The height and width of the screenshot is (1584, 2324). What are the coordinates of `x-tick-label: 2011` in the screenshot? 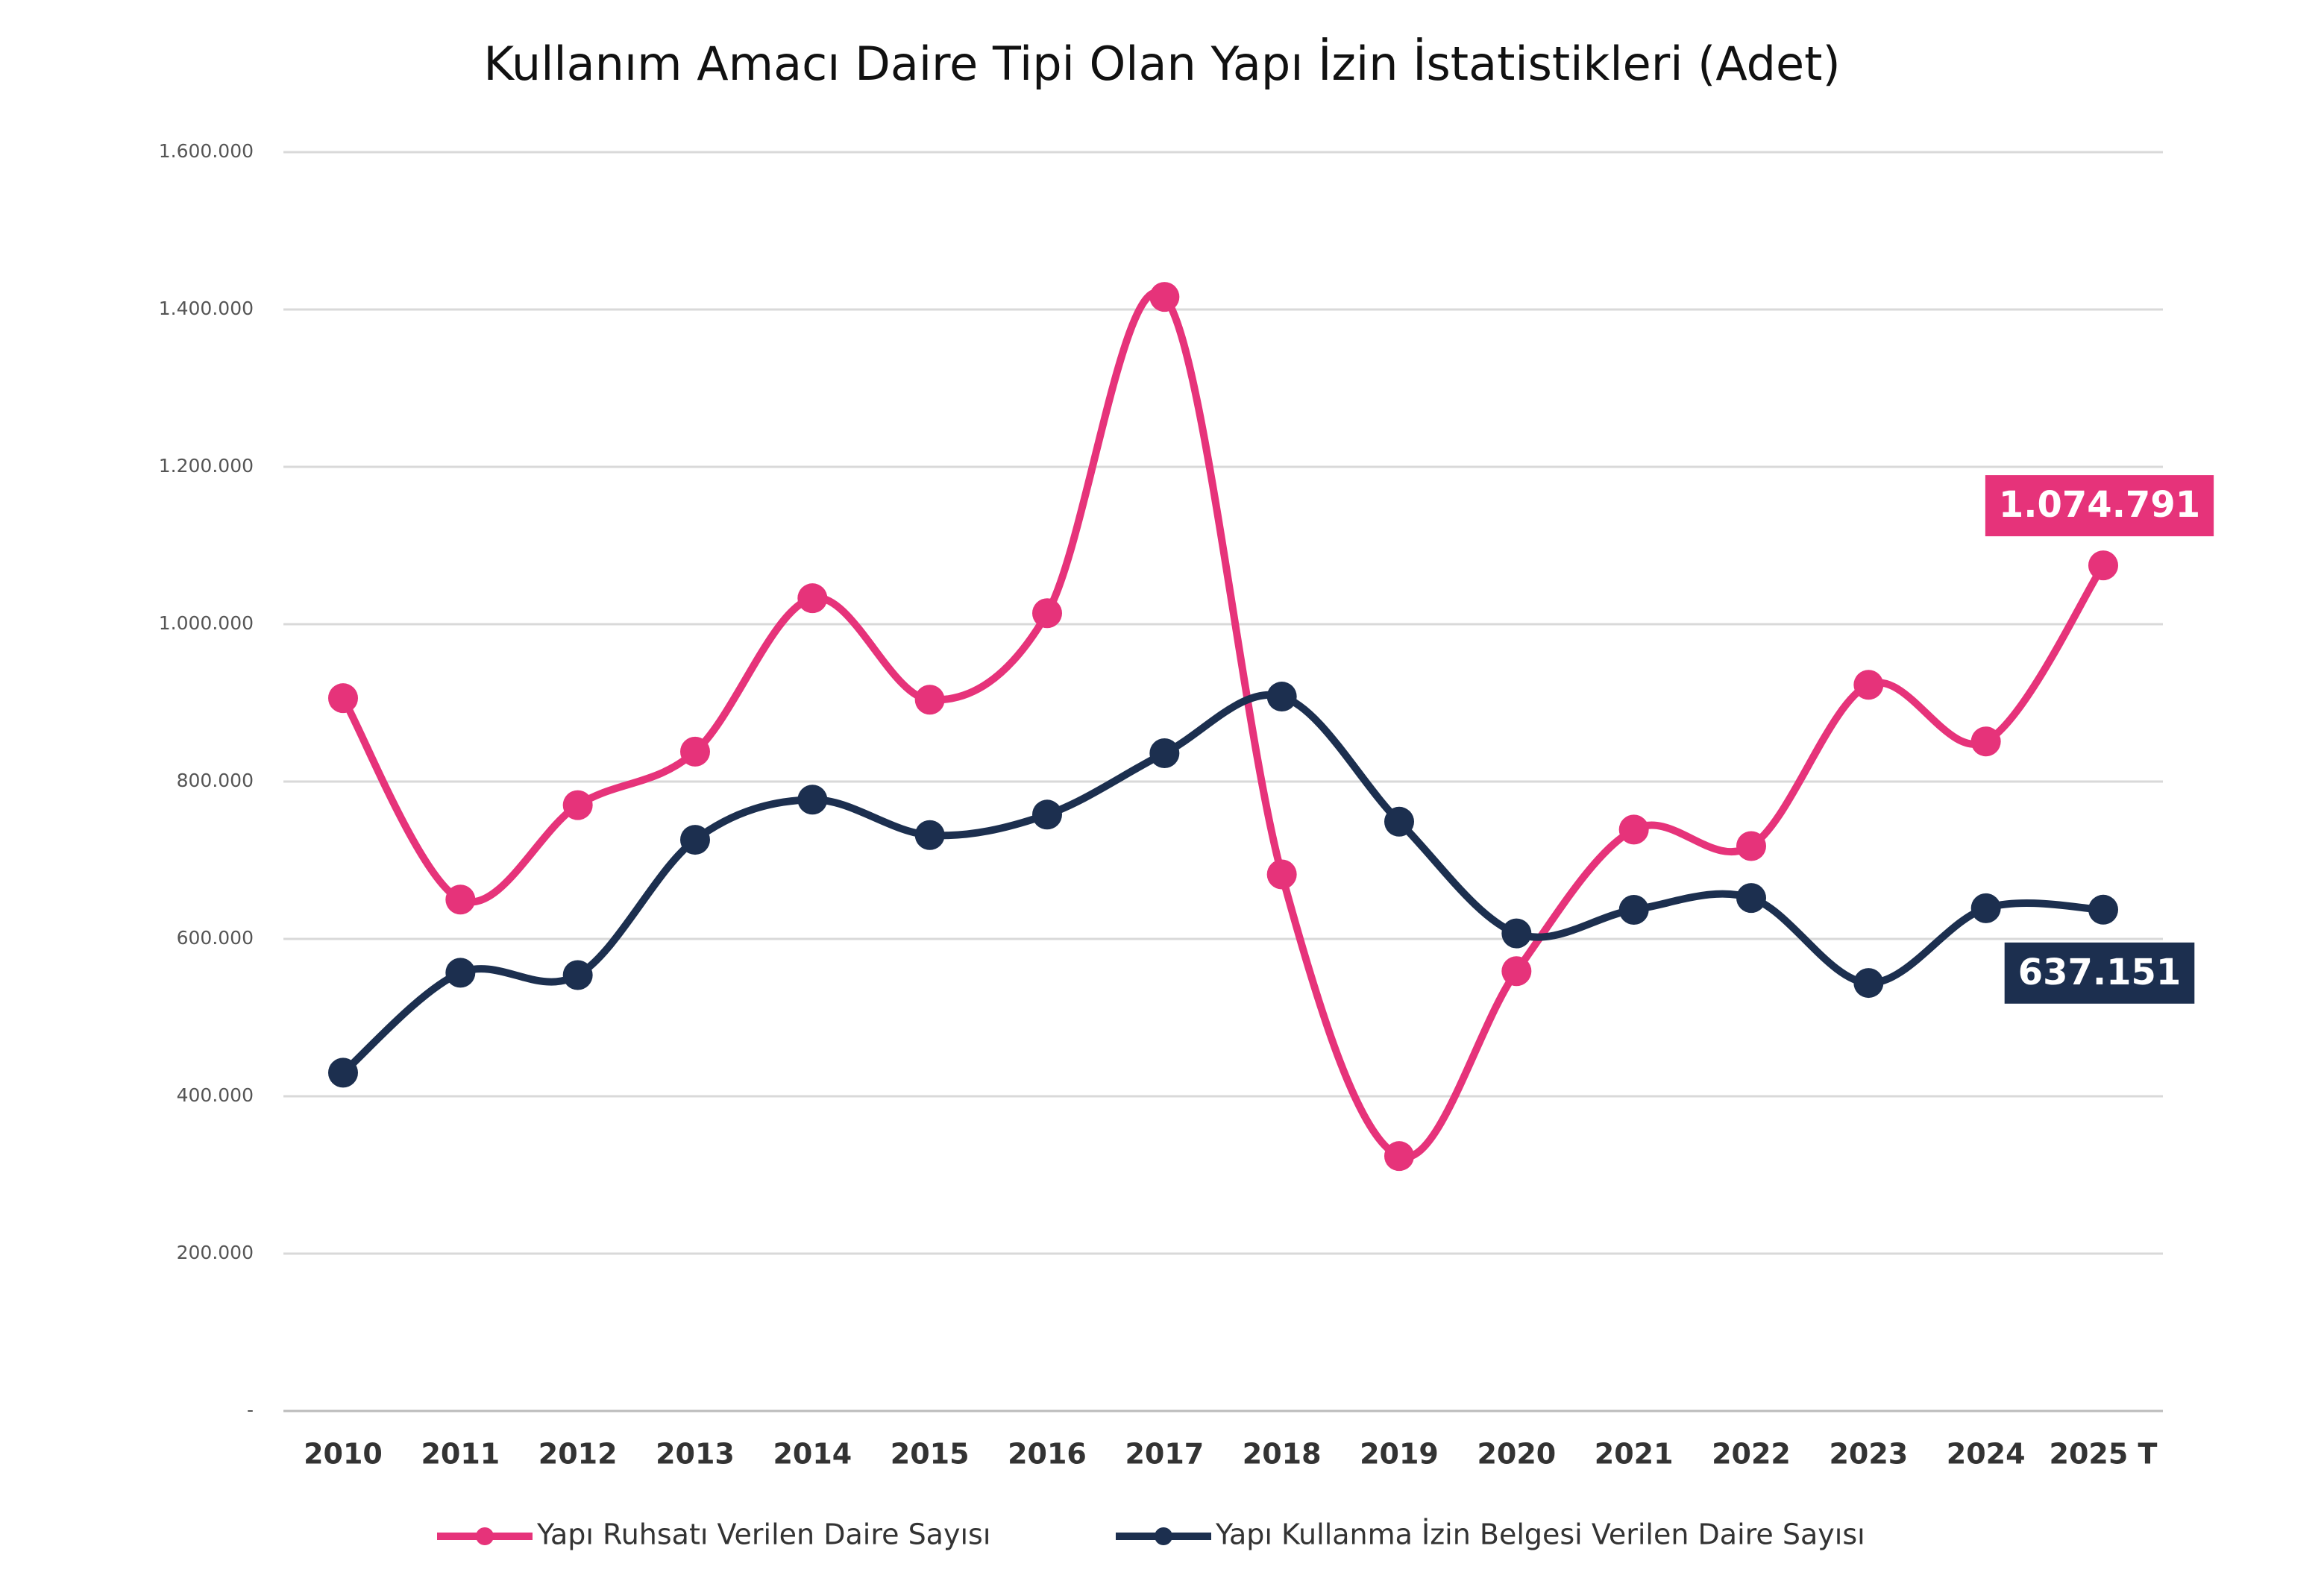 It's located at (461, 1454).